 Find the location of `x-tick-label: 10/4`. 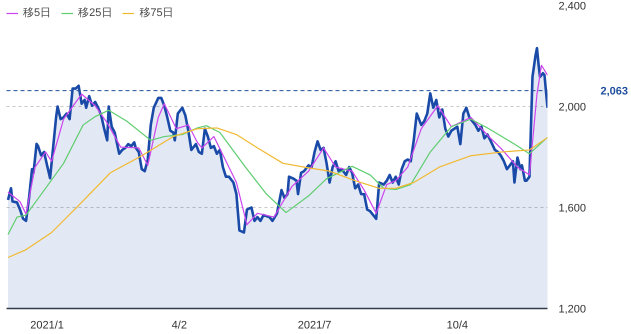

x-tick-label: 10/4 is located at coordinates (457, 326).